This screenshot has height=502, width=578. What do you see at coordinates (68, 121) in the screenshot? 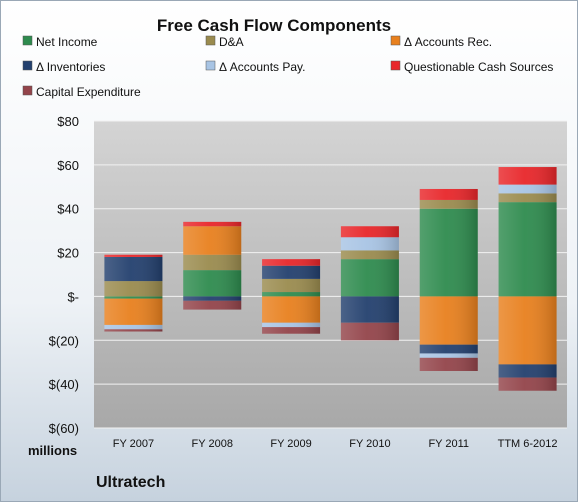
I see `y-tick-label: $80` at bounding box center [68, 121].